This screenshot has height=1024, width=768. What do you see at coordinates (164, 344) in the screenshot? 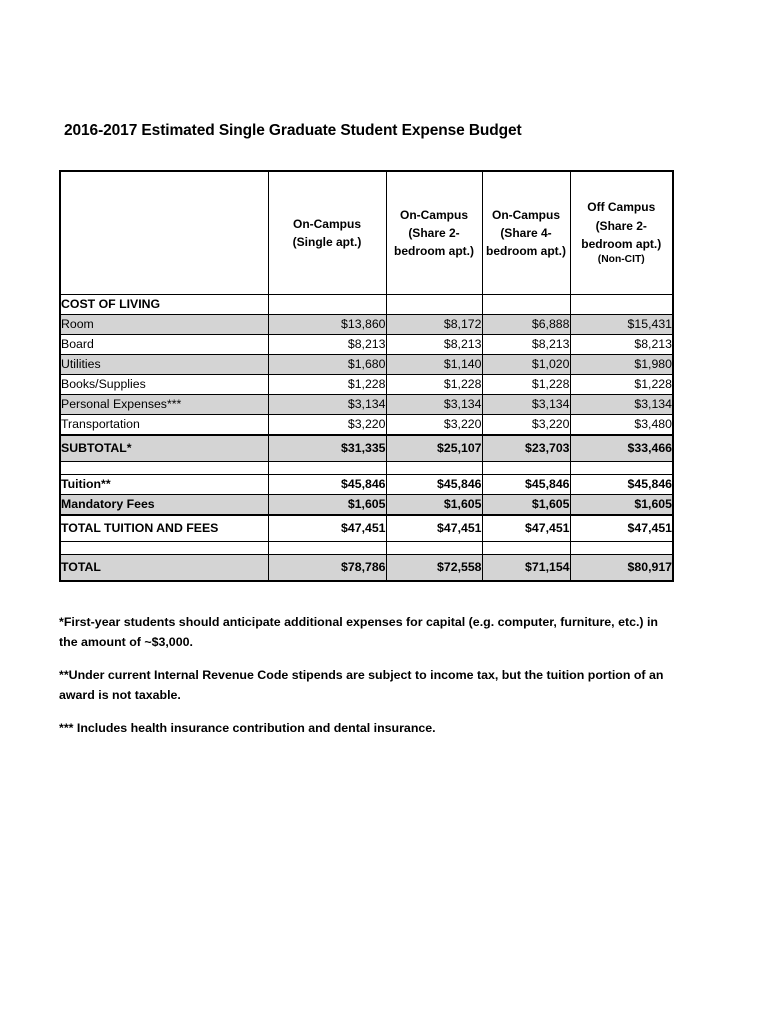
I see `row-label: Board` at bounding box center [164, 344].